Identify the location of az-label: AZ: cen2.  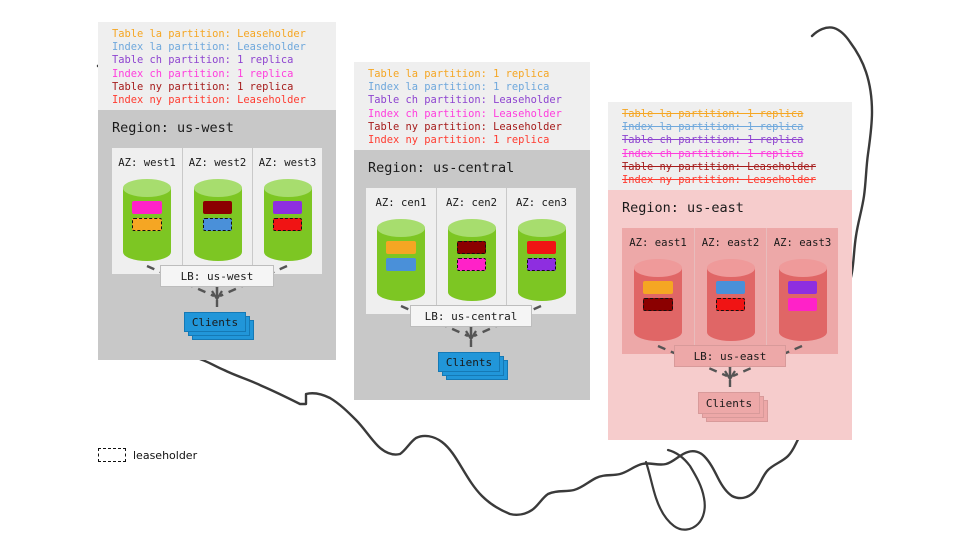
(471, 203).